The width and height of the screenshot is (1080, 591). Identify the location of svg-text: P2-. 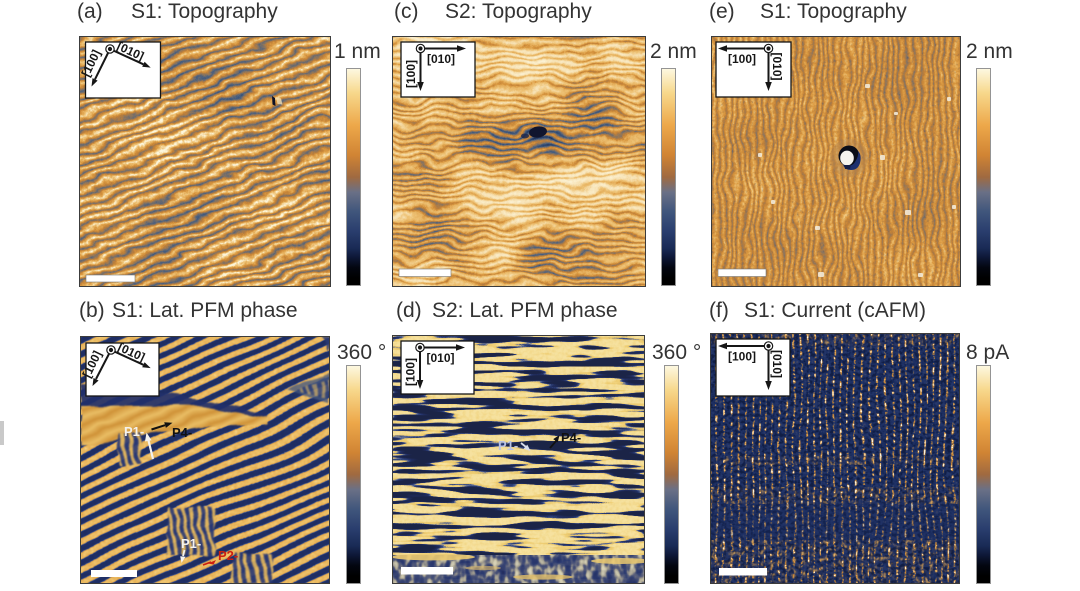
(228, 555).